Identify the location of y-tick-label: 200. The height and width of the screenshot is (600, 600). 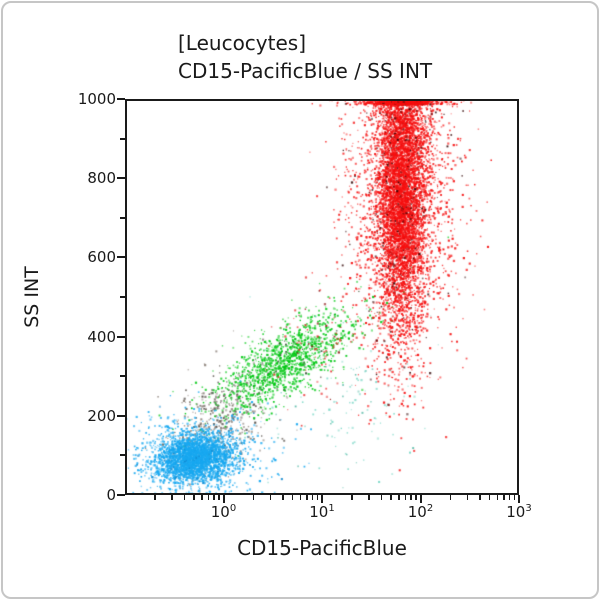
(101, 415).